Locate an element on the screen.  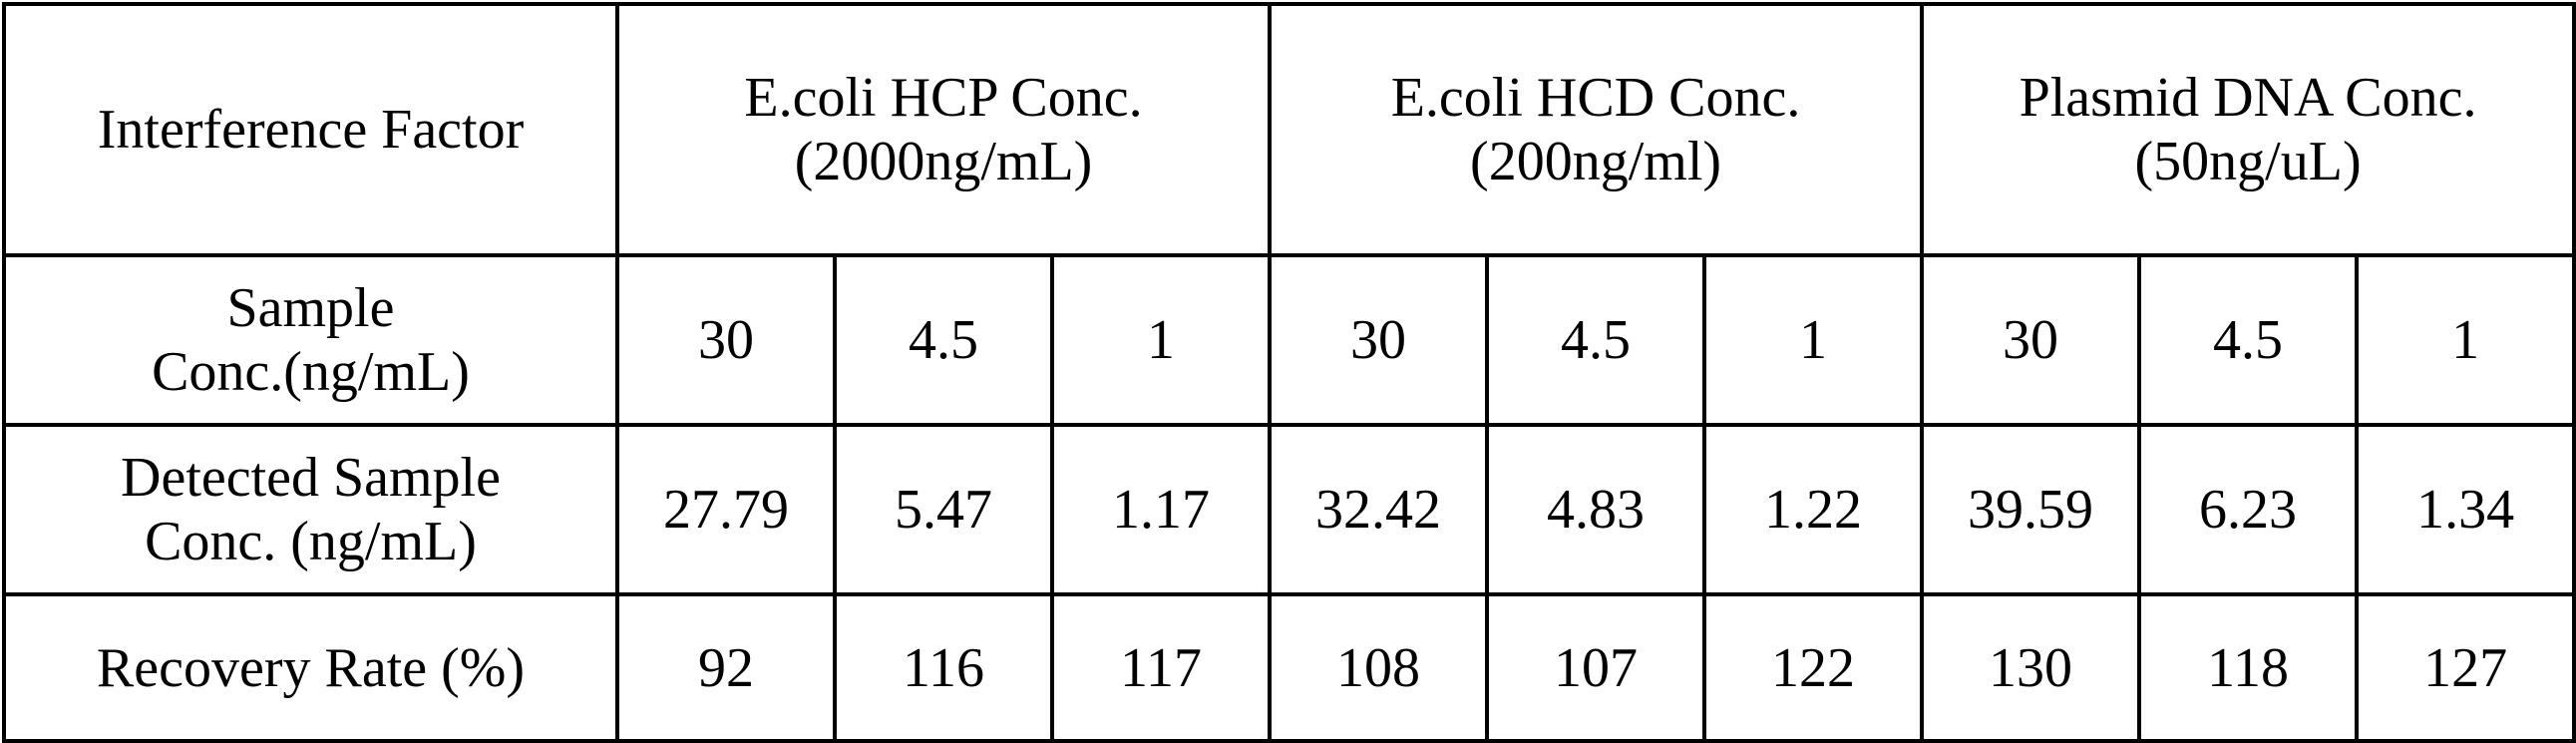
row-label-cell: Detected Sample Conc. (ng/mL) is located at coordinates (310, 510).